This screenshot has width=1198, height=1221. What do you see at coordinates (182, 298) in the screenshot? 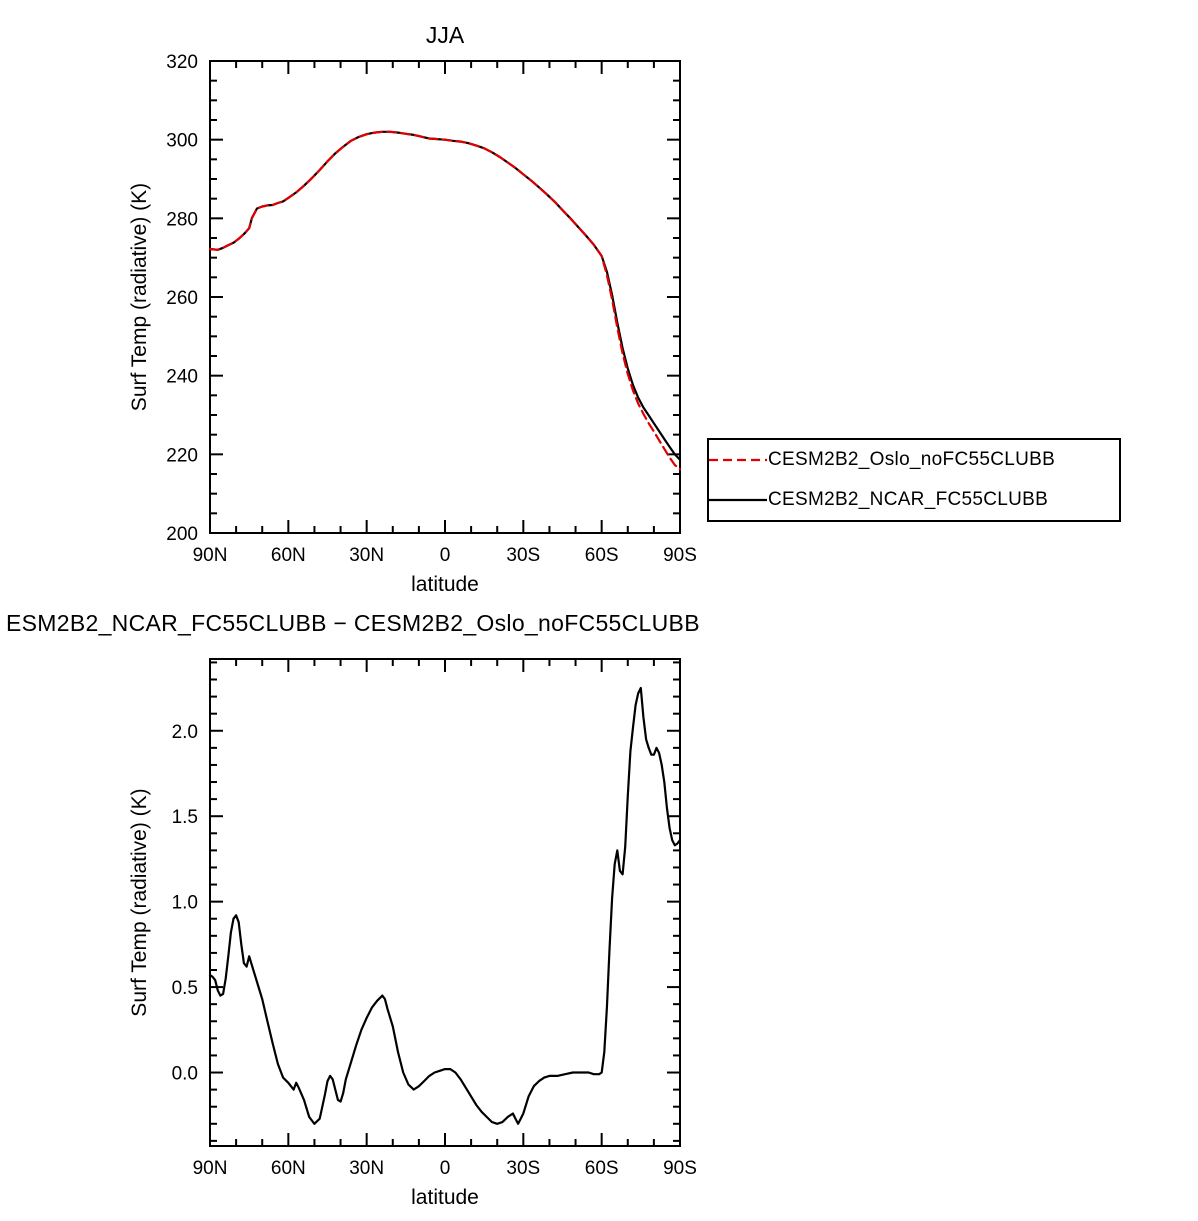
I see `y-tick-label: 260` at bounding box center [182, 298].